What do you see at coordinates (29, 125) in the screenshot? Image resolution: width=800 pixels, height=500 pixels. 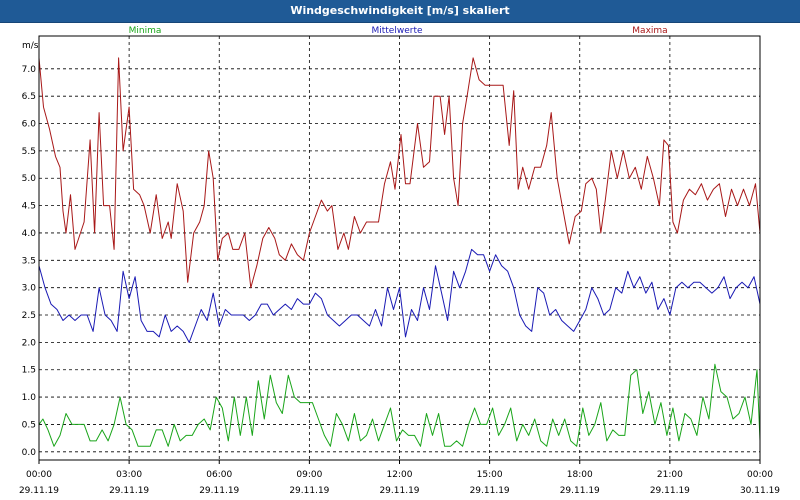 I see `y-tick-label: 6.0` at bounding box center [29, 125].